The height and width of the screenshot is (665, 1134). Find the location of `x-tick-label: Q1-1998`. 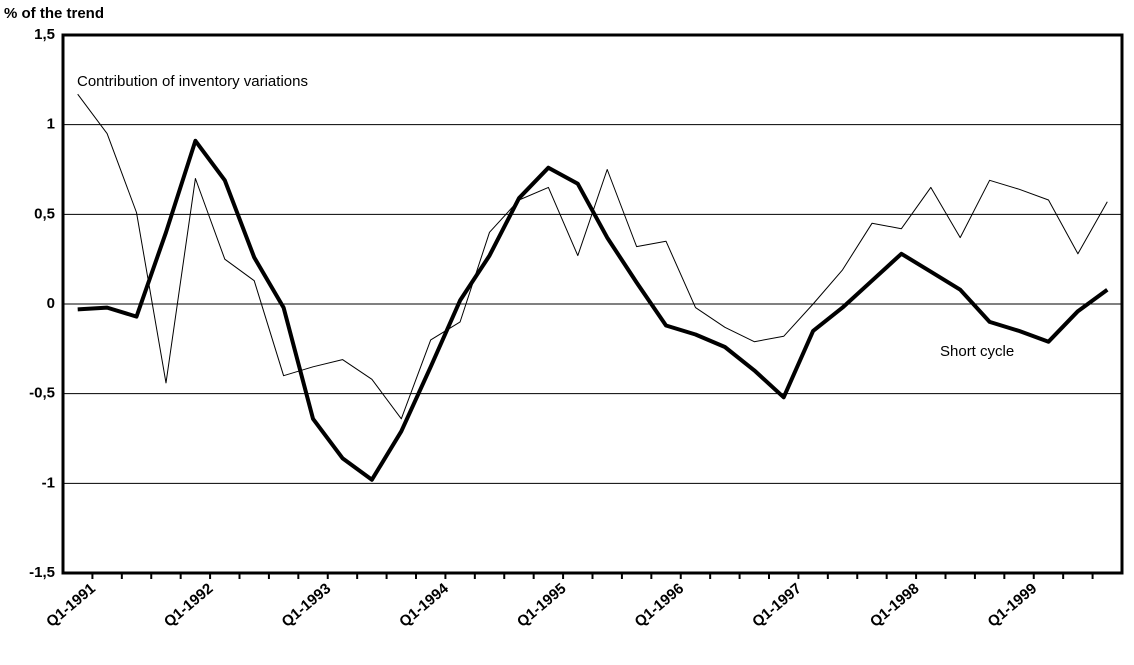

x-tick-label: Q1-1998 is located at coordinates (895, 605).